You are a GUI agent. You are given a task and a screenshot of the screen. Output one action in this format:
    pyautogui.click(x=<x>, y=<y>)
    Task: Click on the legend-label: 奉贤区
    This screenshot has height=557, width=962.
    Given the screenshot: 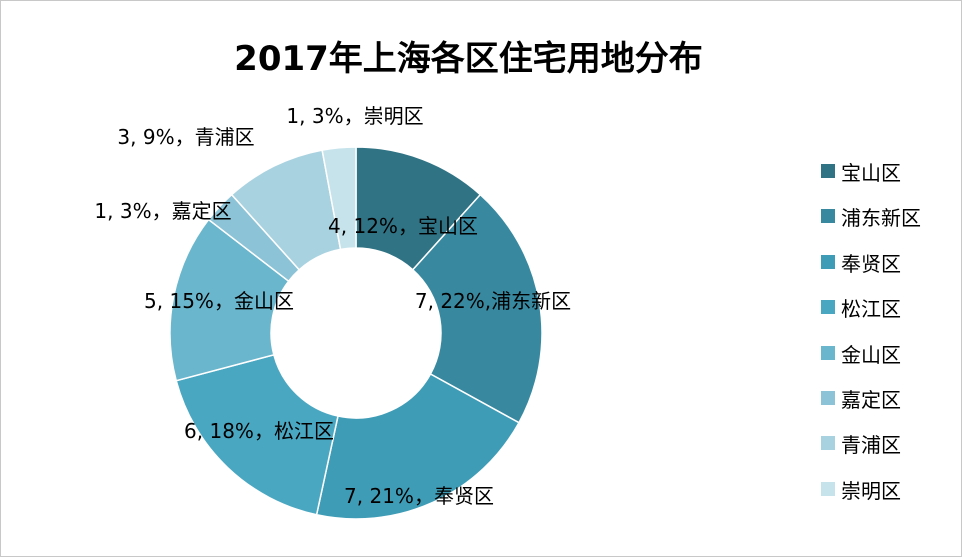 What is the action you would take?
    pyautogui.click(x=871, y=263)
    